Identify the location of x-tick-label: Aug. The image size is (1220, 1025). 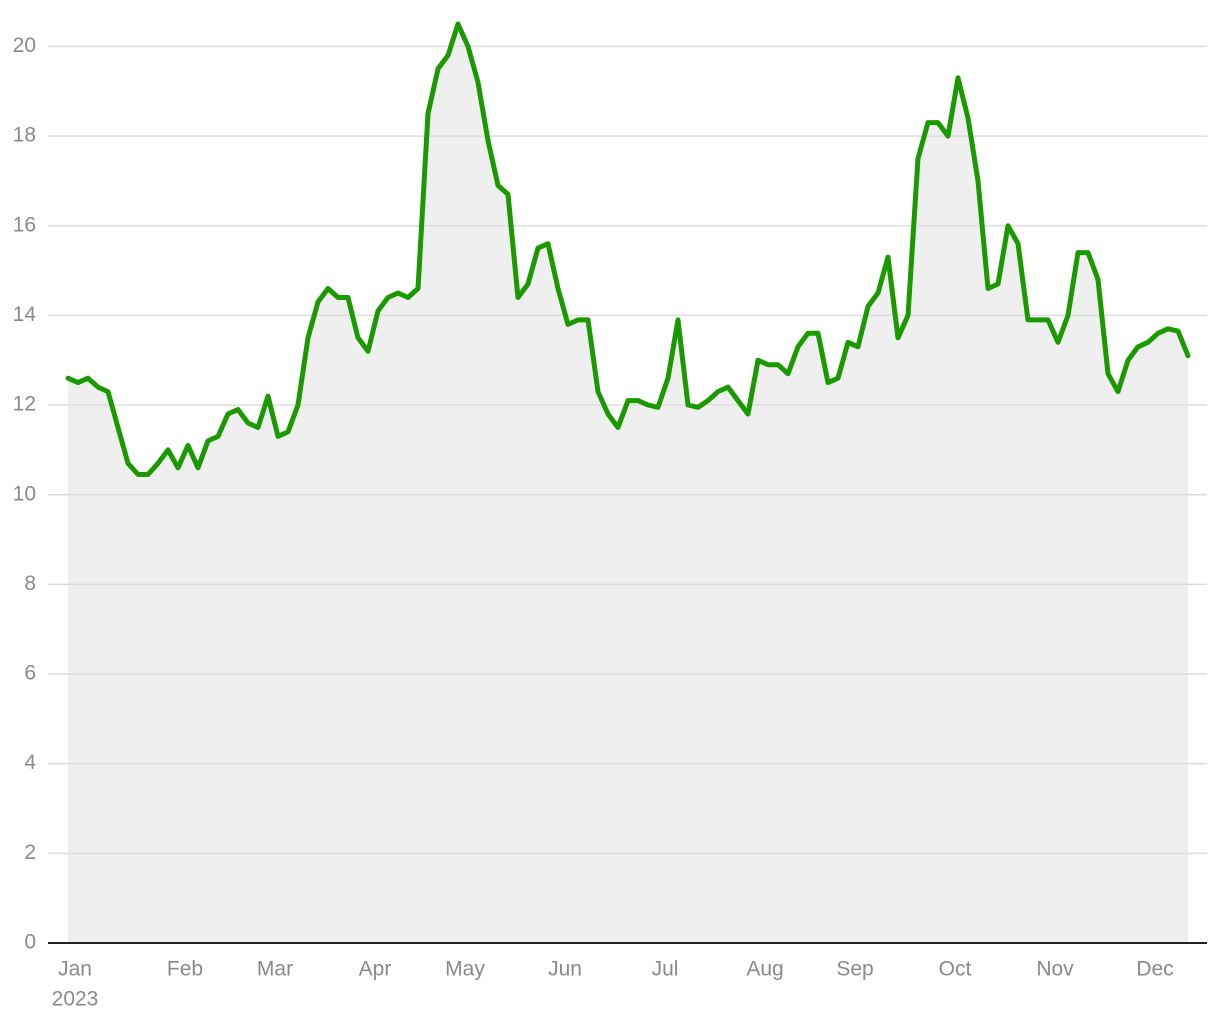
(764, 969).